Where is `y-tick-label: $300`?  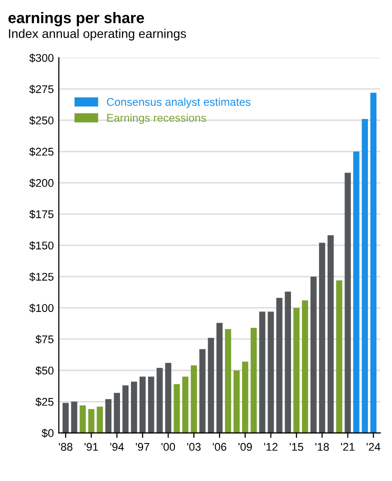 y-tick-label: $300 is located at coordinates (41, 58).